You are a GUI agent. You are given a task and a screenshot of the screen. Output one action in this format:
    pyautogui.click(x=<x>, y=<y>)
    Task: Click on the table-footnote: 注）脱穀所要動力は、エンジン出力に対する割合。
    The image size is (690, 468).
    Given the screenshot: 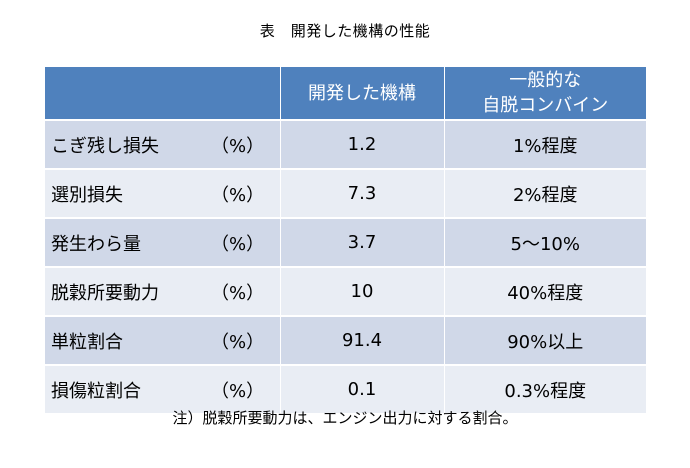 What is the action you would take?
    pyautogui.click(x=345, y=418)
    